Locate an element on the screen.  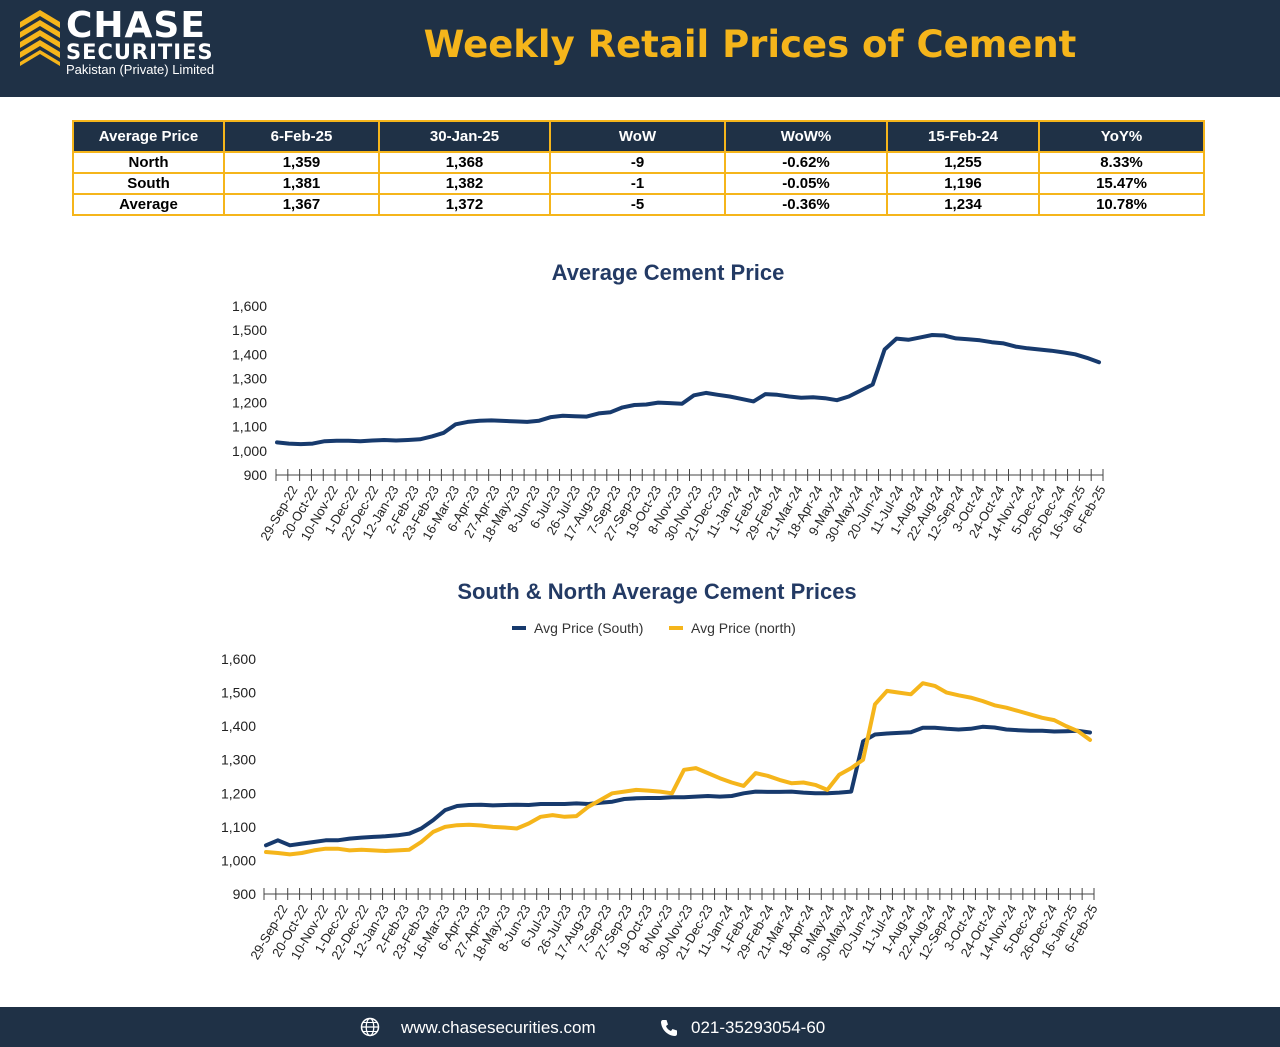
globe-icon is located at coordinates (370, 1027).